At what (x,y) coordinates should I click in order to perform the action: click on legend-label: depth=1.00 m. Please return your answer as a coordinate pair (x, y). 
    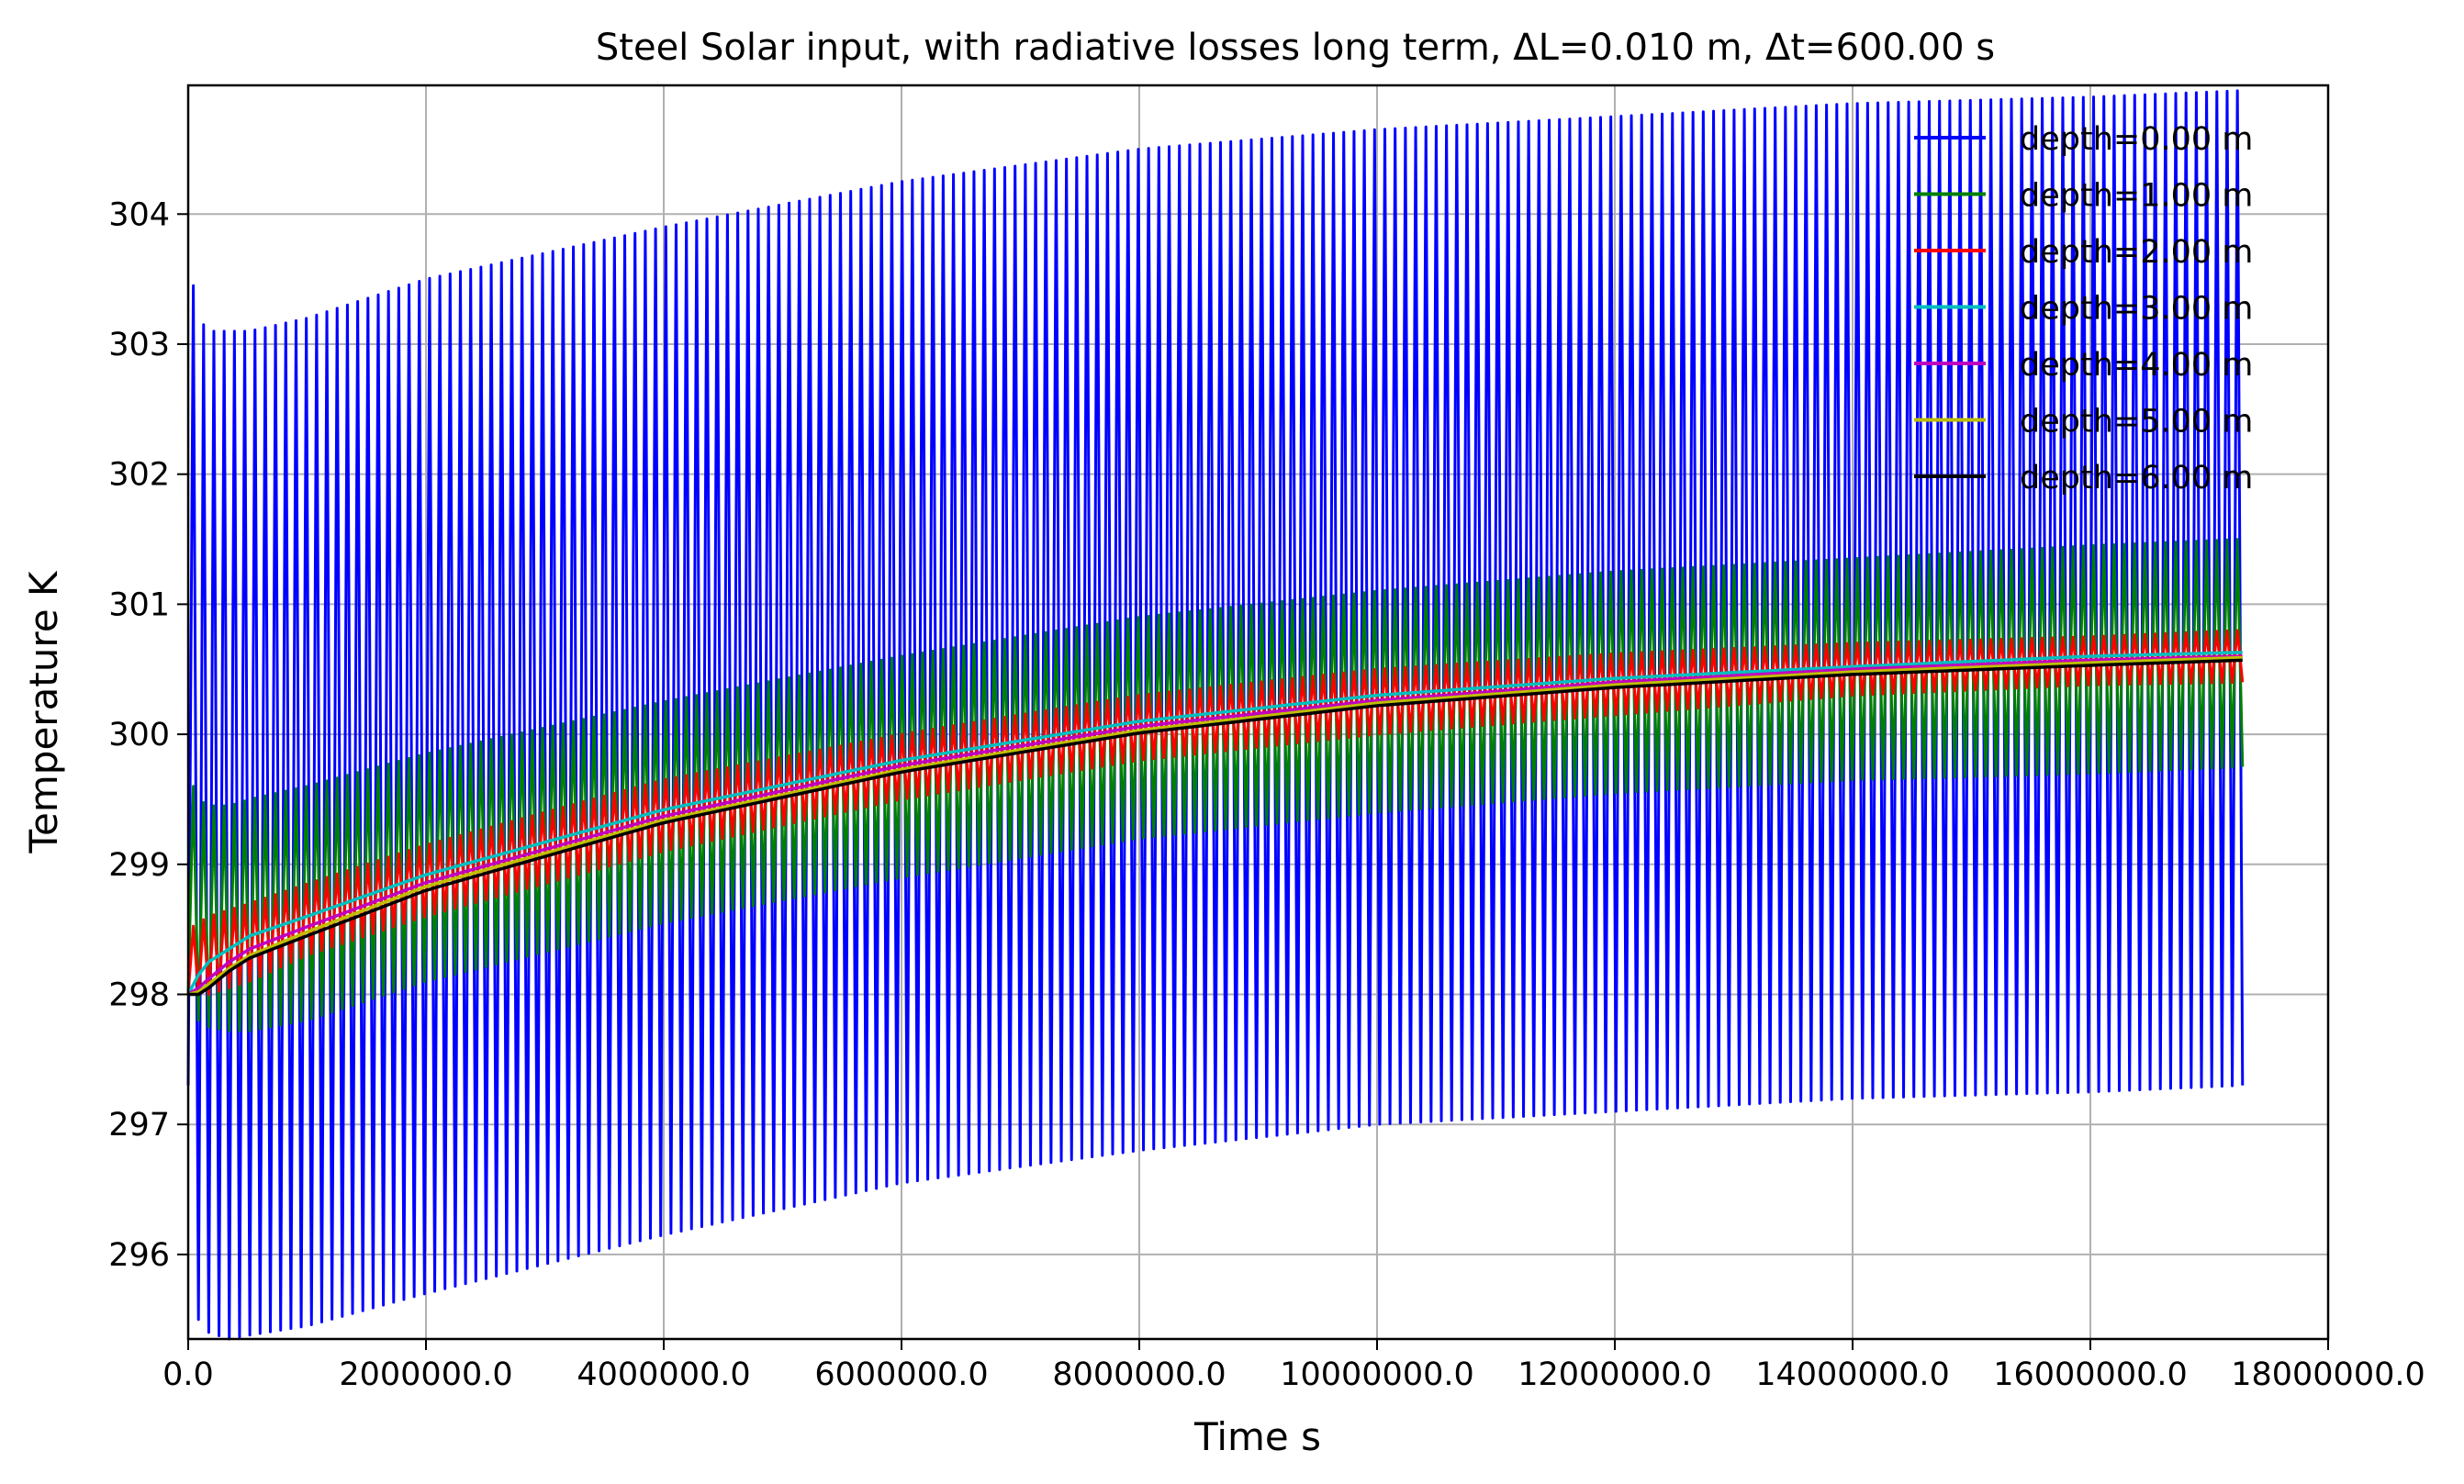
    Looking at the image, I should click on (2136, 196).